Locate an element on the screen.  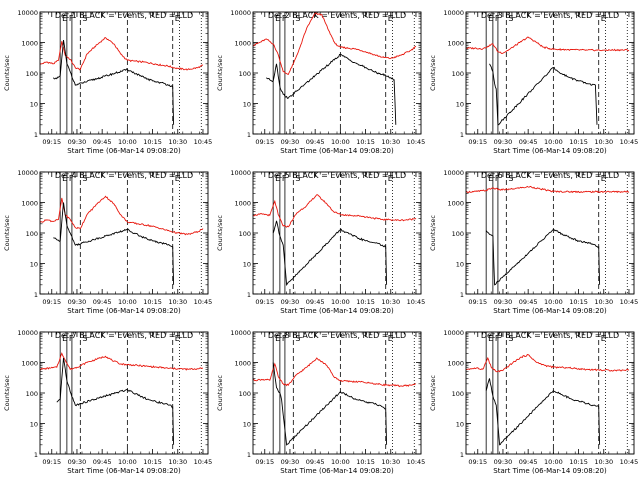
panel-title: Det 6 BLACK = Events, RED = LLD is located at coordinates (550, 175).